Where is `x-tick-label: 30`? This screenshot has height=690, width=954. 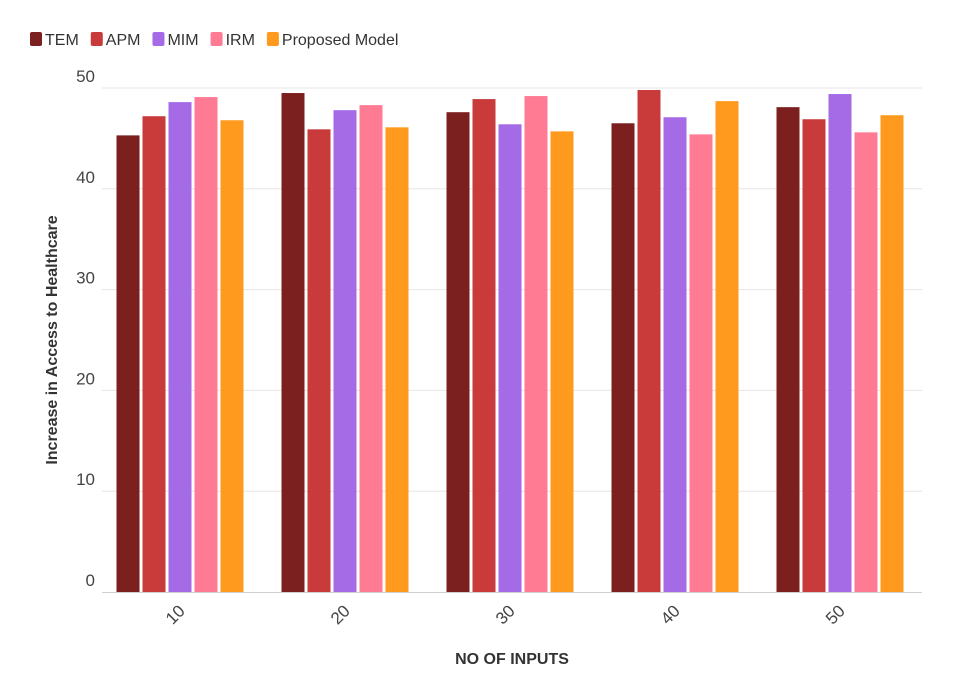 x-tick-label: 30 is located at coordinates (505, 614).